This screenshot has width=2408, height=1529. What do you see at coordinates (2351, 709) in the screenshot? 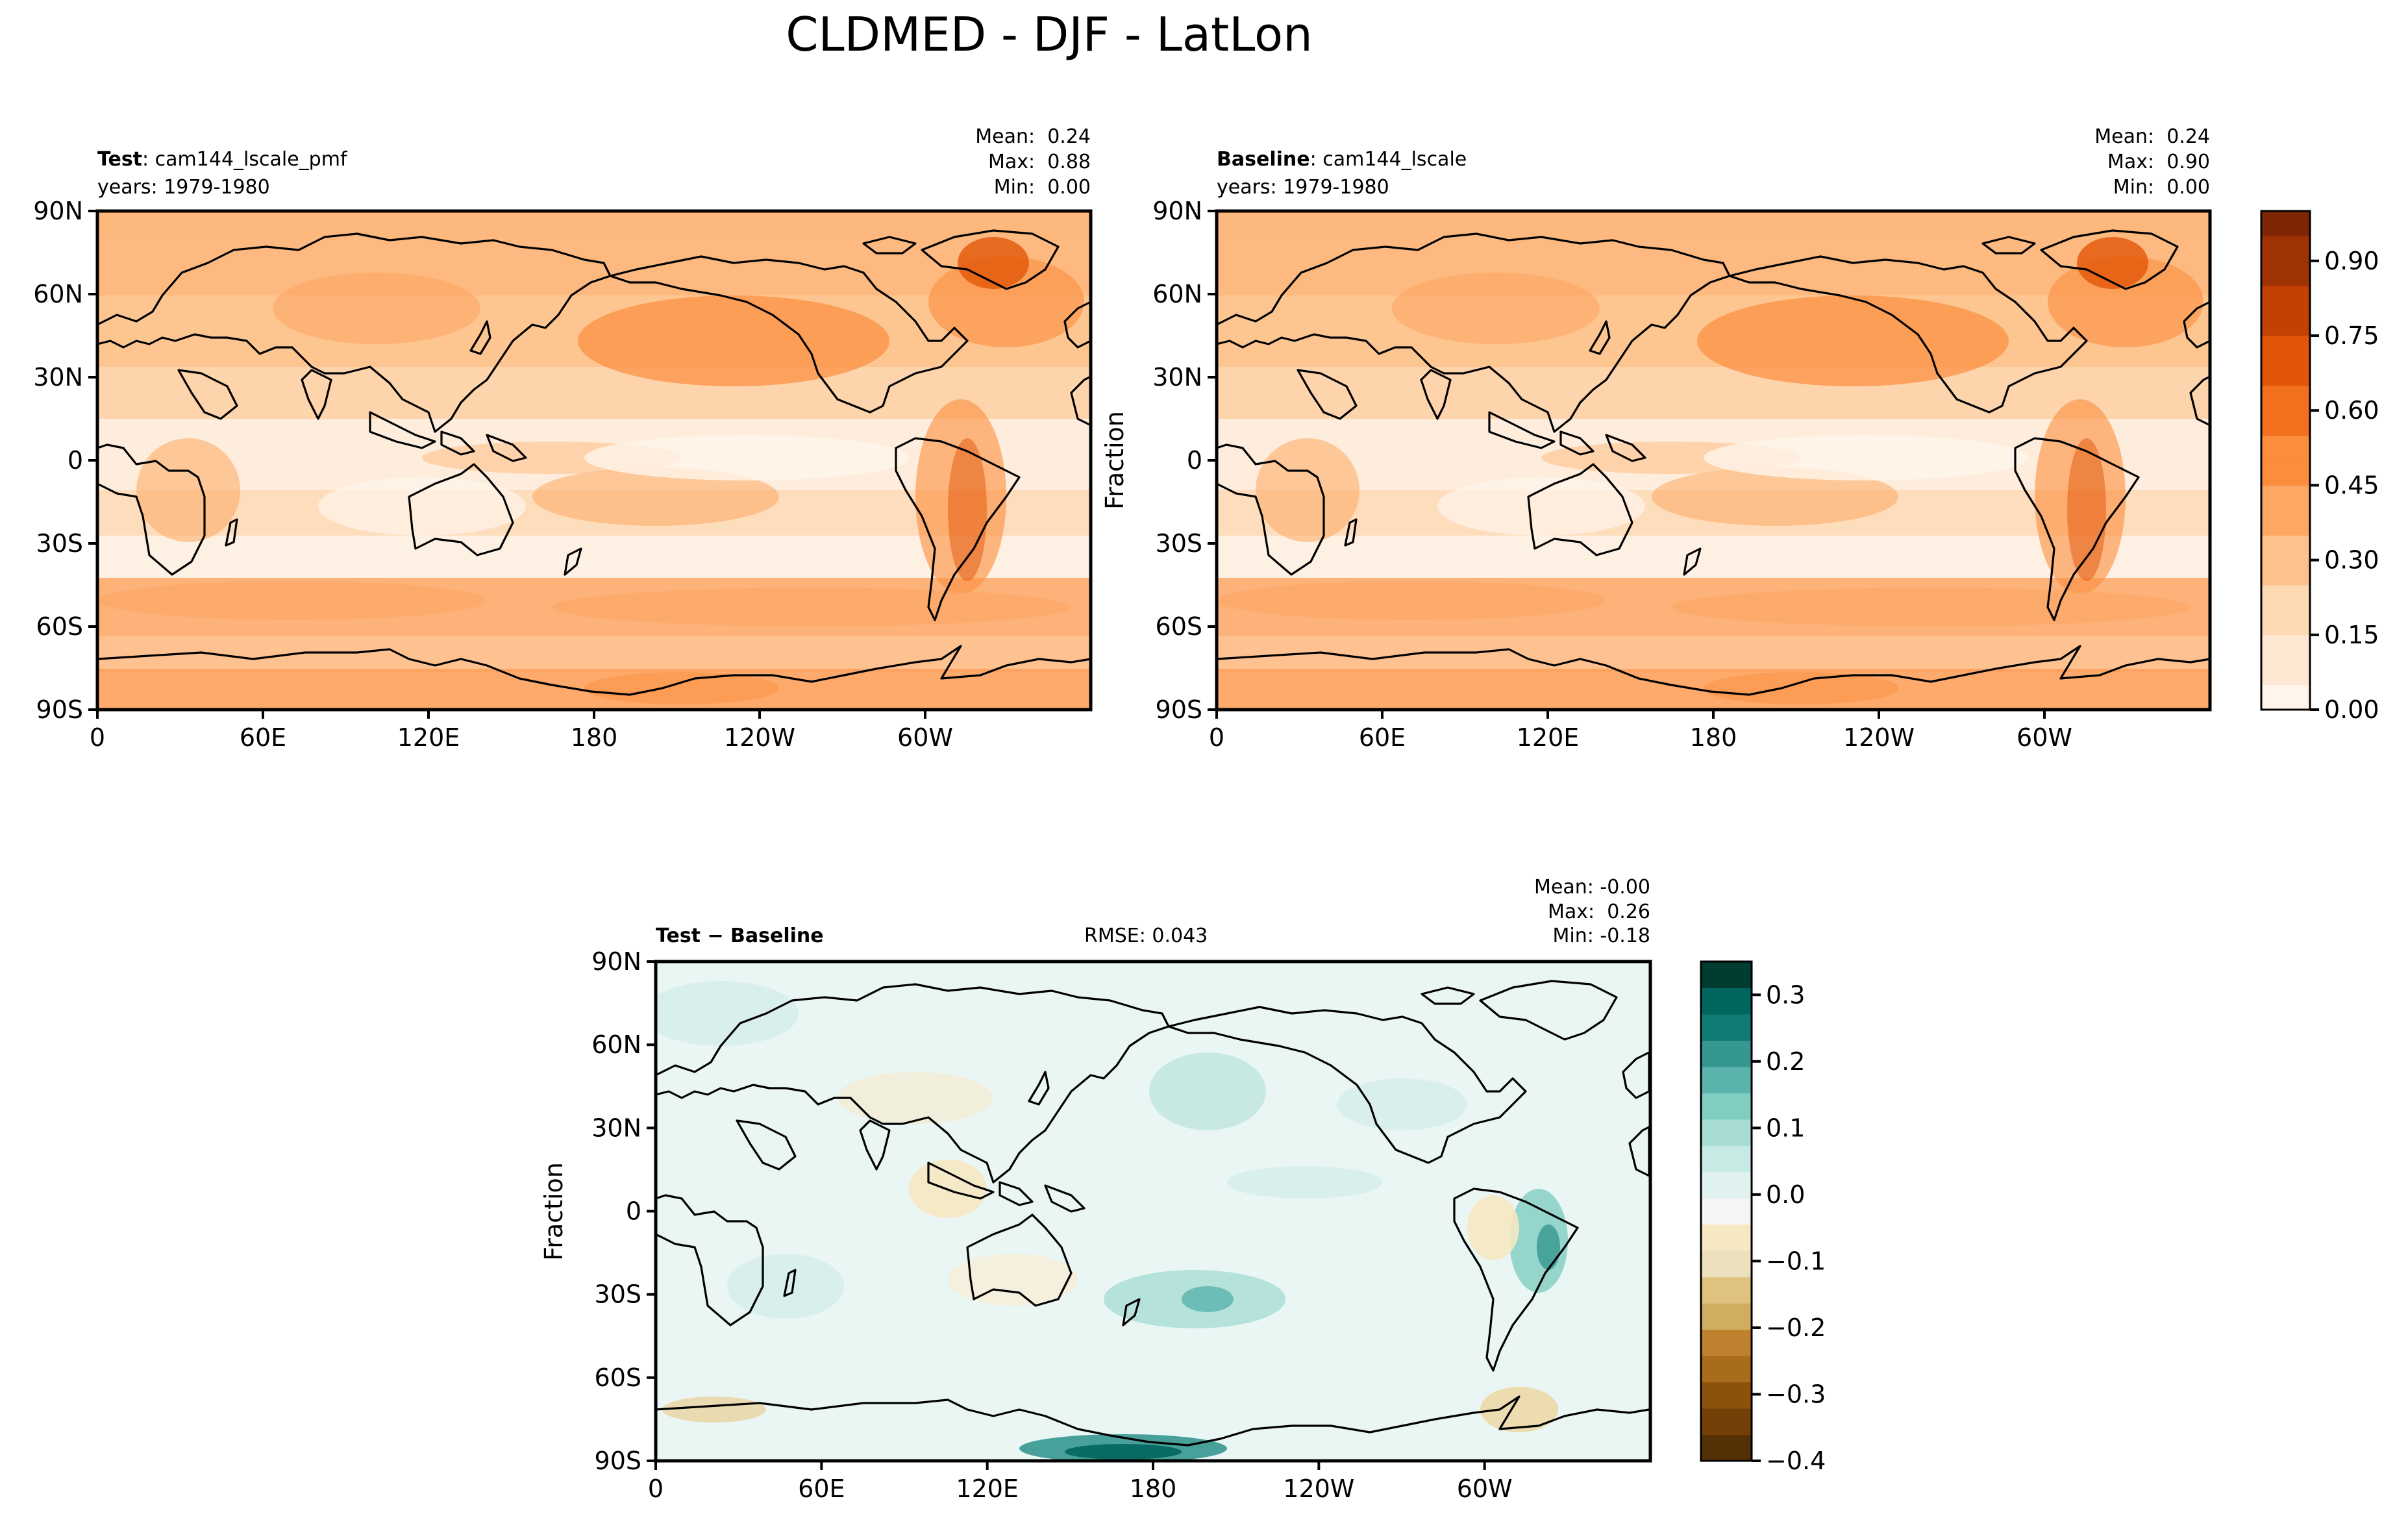
I see `colorbar-tick-label: 0.00` at bounding box center [2351, 709].